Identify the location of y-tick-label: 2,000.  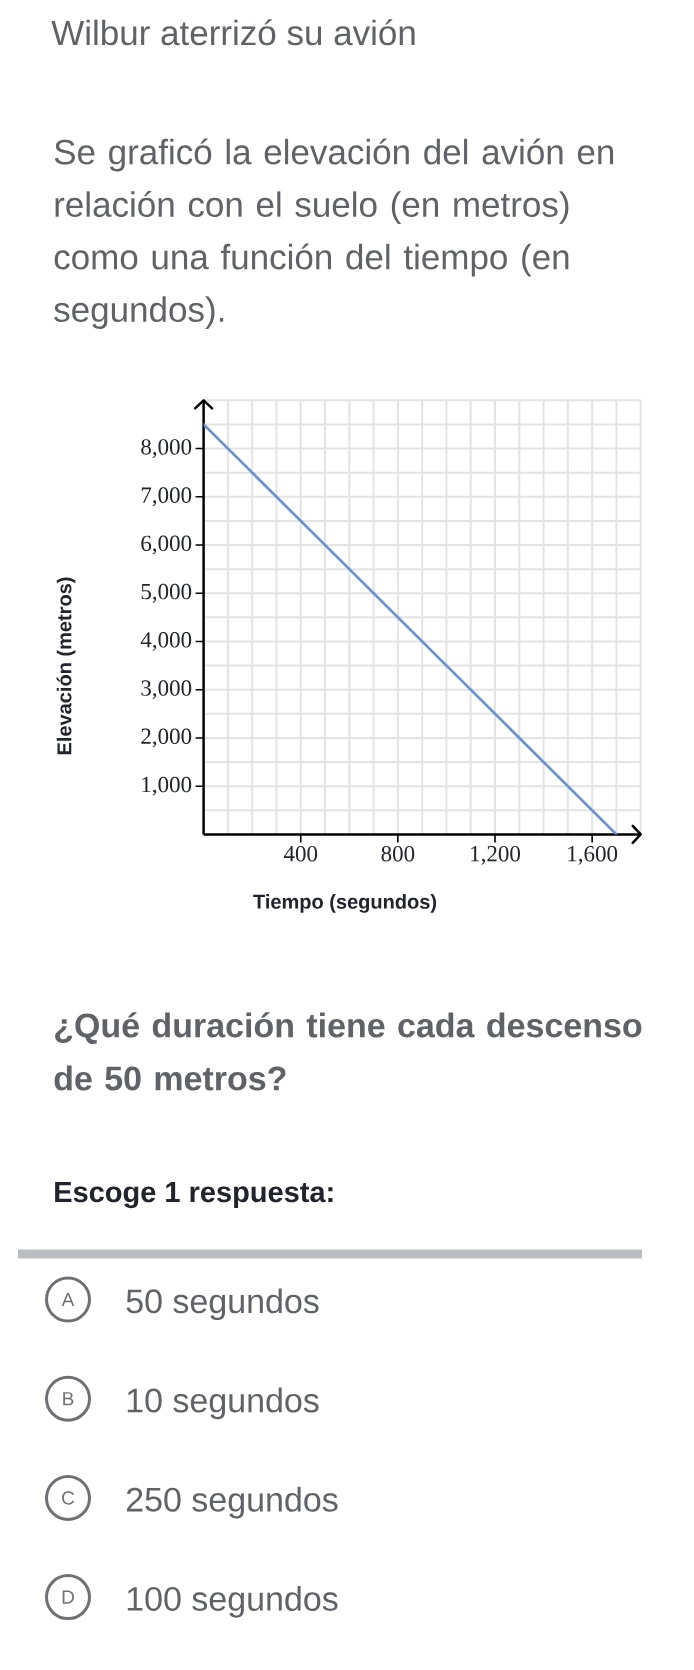
(166, 738).